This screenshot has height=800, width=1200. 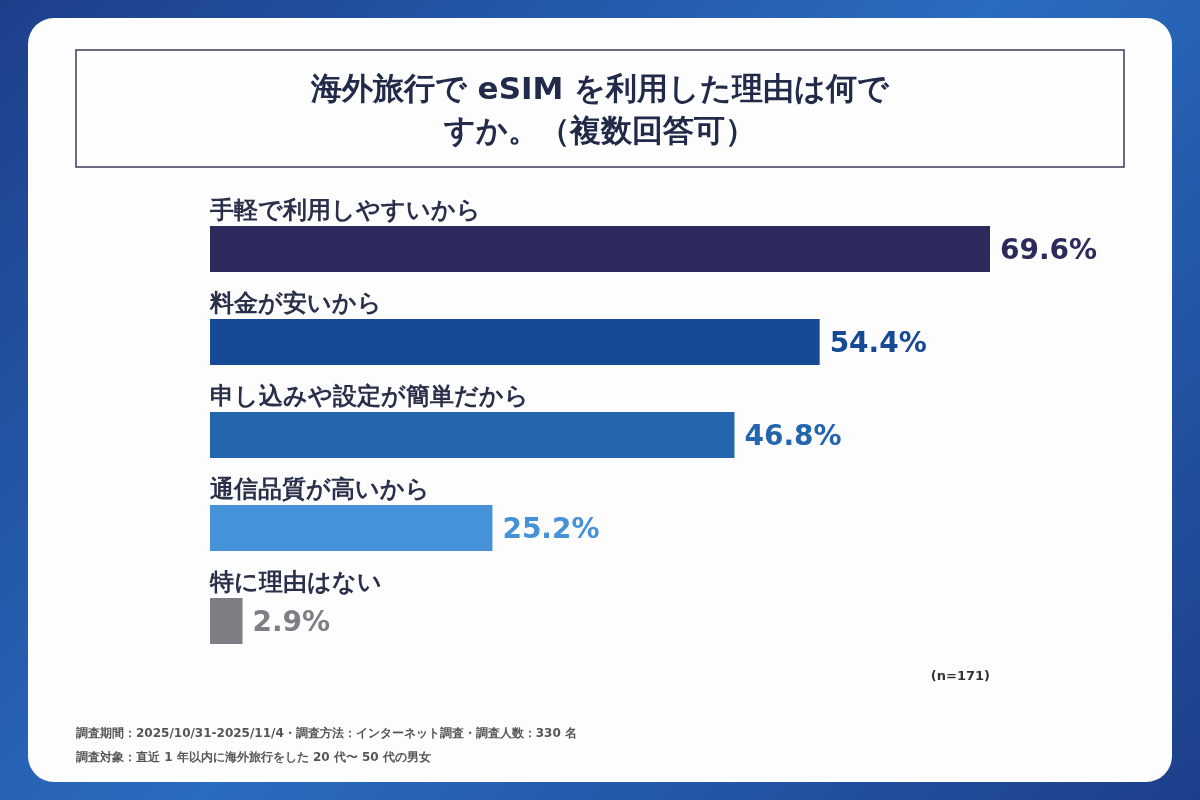 I want to click on data-label: 25.2%, so click(x=551, y=528).